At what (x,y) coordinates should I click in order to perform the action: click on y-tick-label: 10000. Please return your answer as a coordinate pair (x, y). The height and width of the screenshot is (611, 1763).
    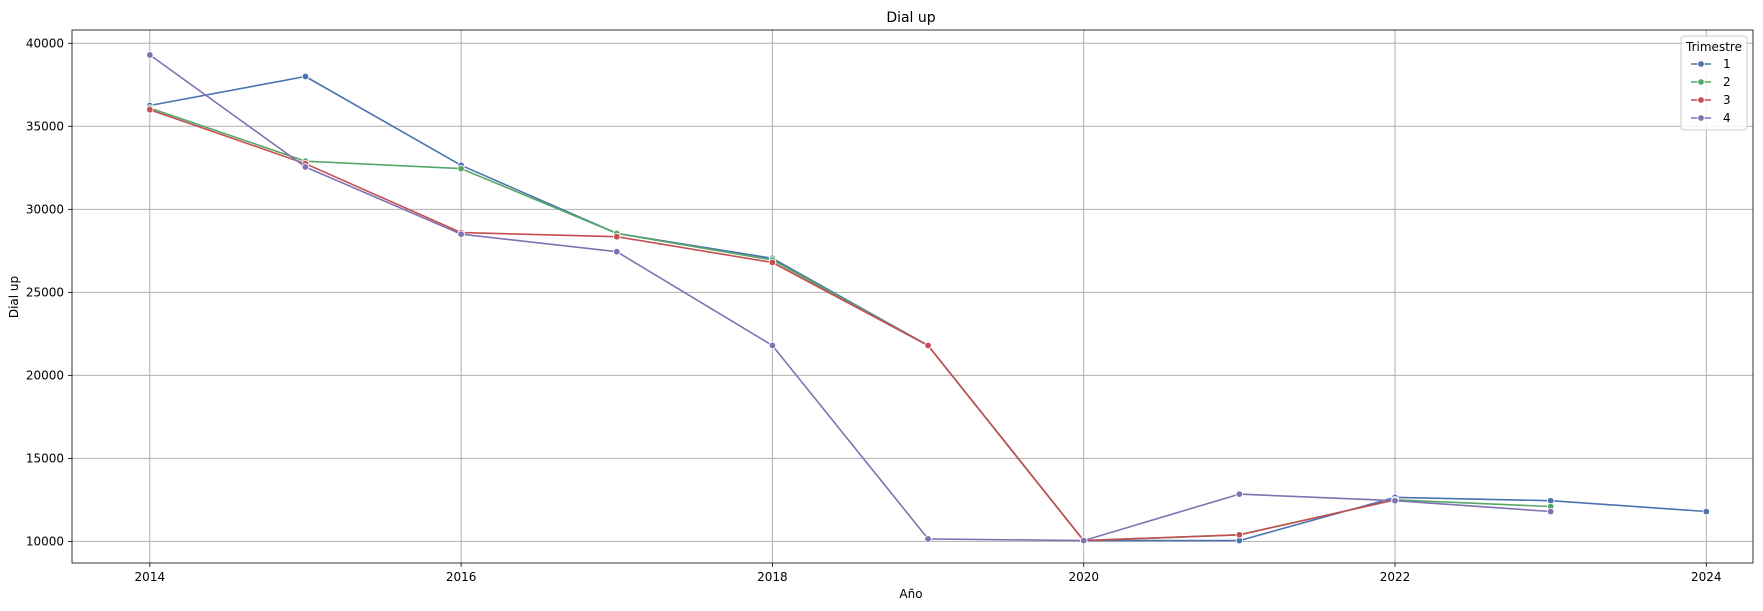
    Looking at the image, I should click on (45, 541).